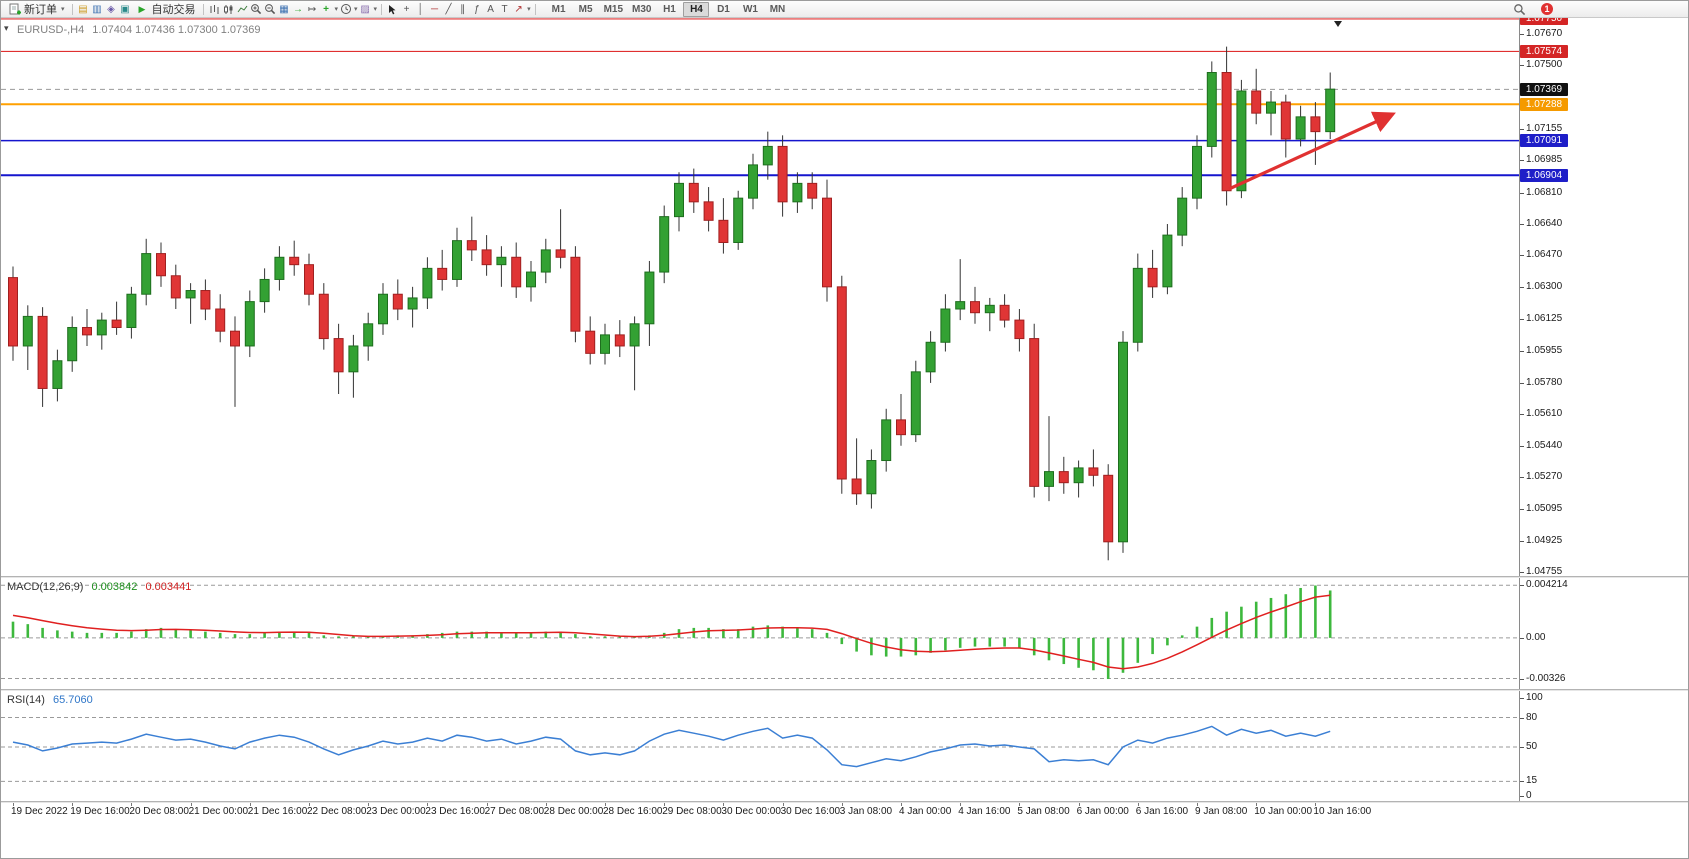 This screenshot has height=859, width=1689. Describe the element at coordinates (844, 802) in the screenshot. I see `time-axis-separator` at that location.